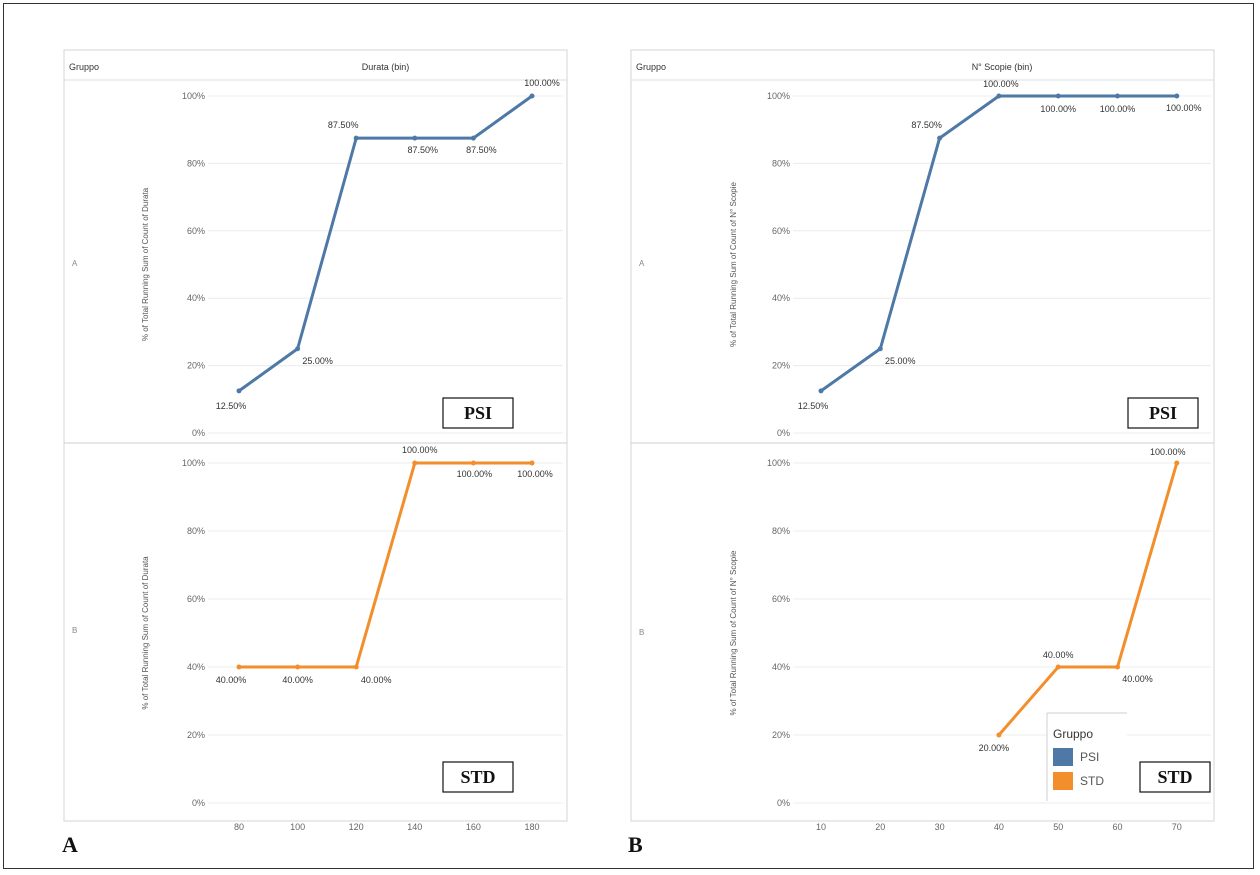 This screenshot has height=875, width=1260. Describe the element at coordinates (414, 827) in the screenshot. I see `x-tick-label: 140` at that location.